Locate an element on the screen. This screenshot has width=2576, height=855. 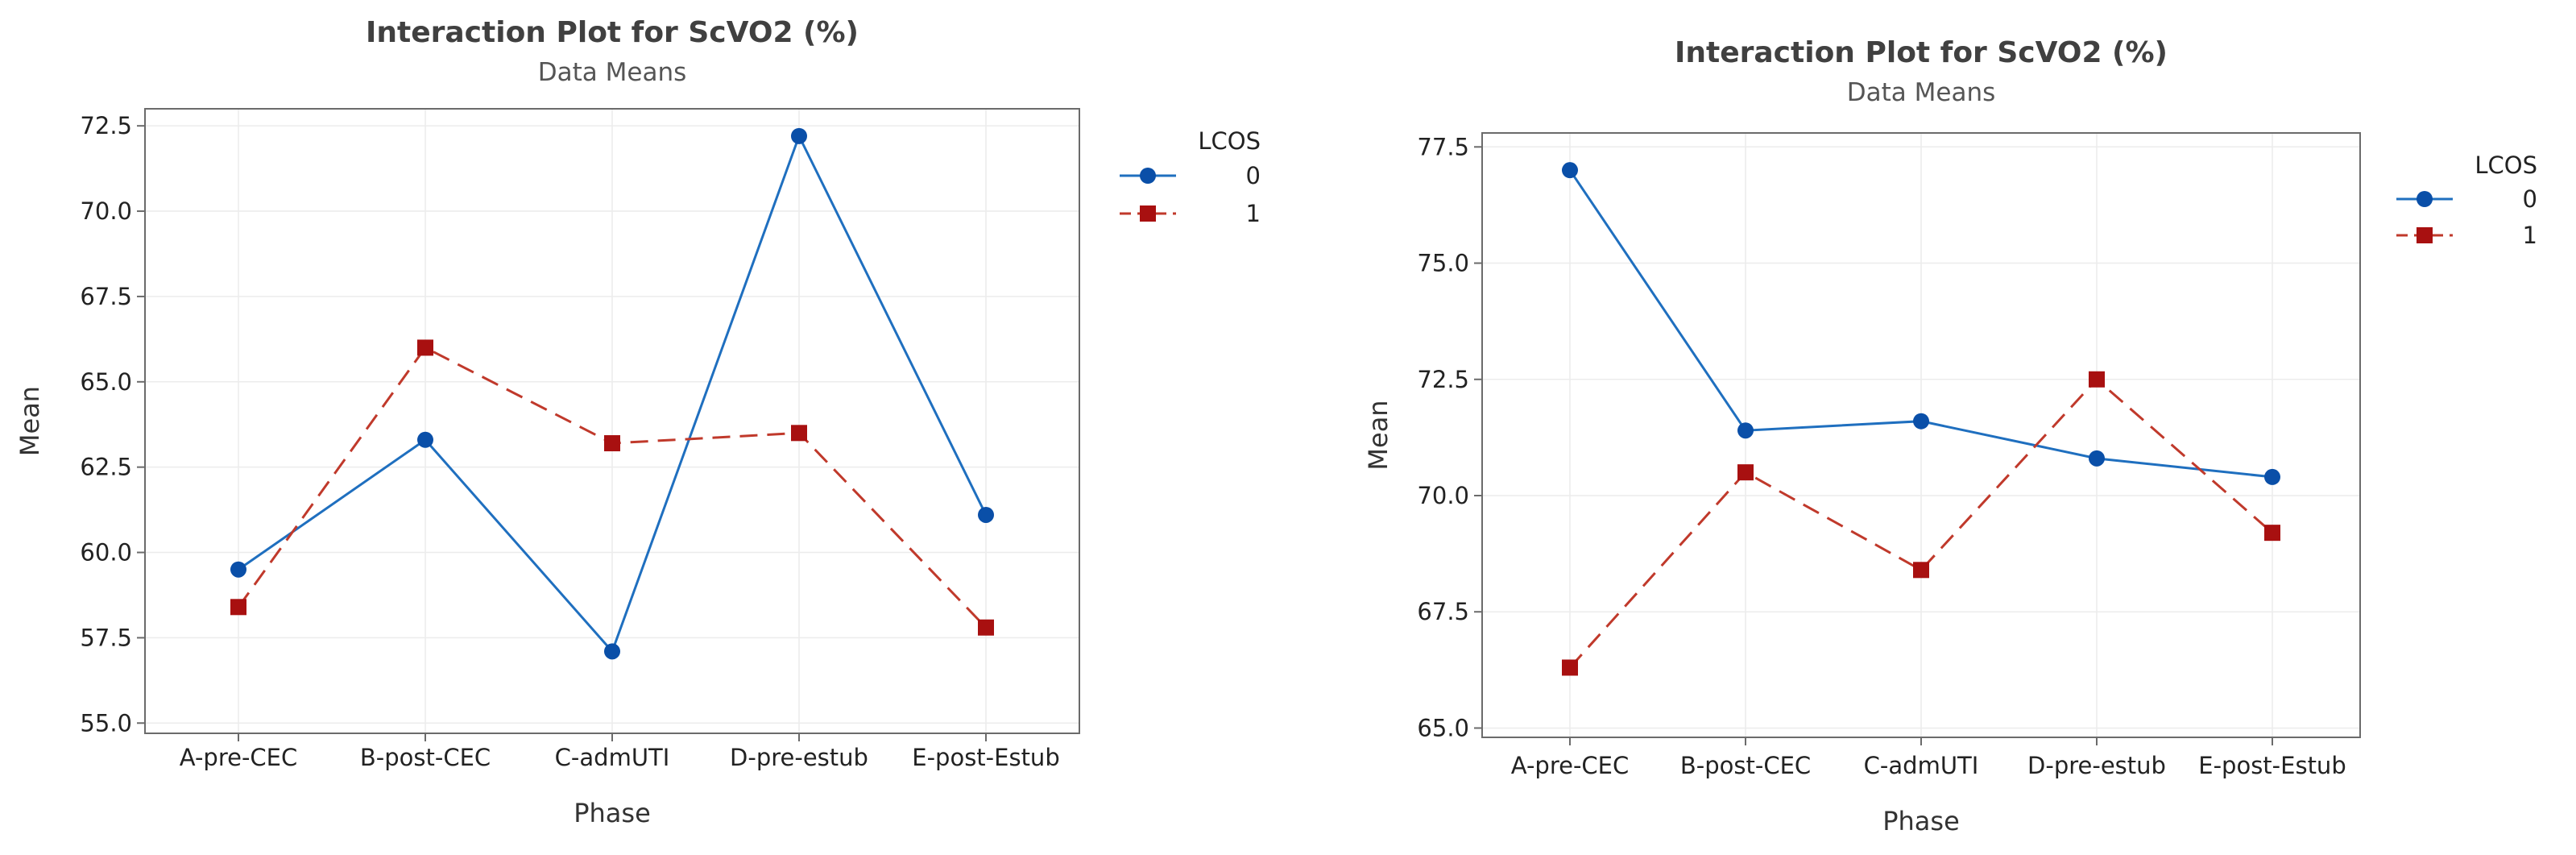
y-tick-label: 60.0 is located at coordinates (106, 553).